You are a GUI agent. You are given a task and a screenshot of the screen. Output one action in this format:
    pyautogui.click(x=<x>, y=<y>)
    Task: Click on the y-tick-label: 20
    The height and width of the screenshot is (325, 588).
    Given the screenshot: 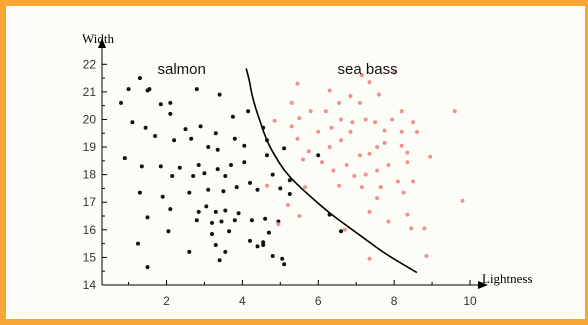 What is the action you would take?
    pyautogui.click(x=90, y=119)
    